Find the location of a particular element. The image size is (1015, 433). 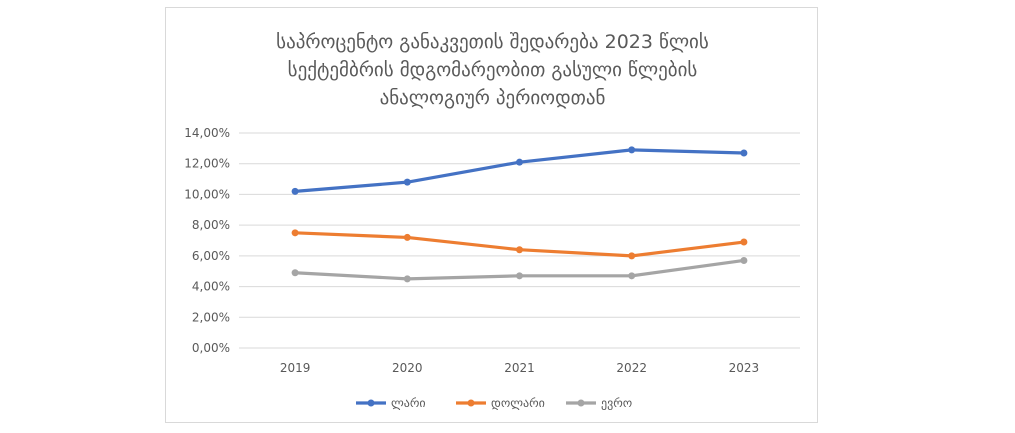

chart-title-line-3: ანალოგიურ პერიოდთან is located at coordinates (492, 98).